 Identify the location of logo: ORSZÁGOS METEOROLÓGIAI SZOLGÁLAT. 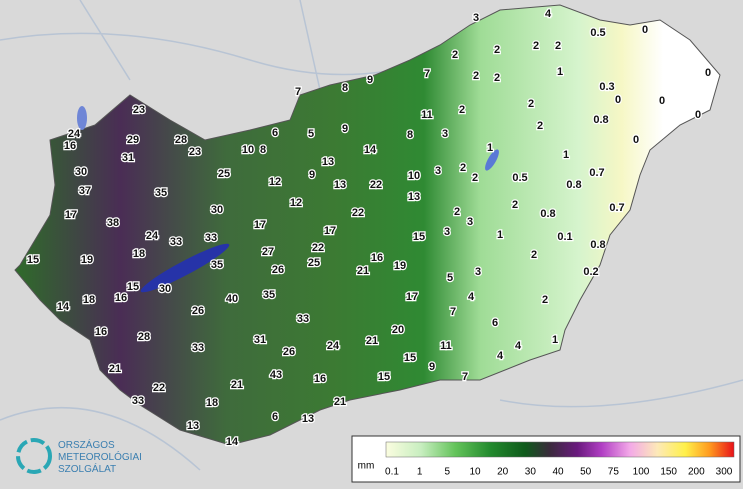
(79, 456).